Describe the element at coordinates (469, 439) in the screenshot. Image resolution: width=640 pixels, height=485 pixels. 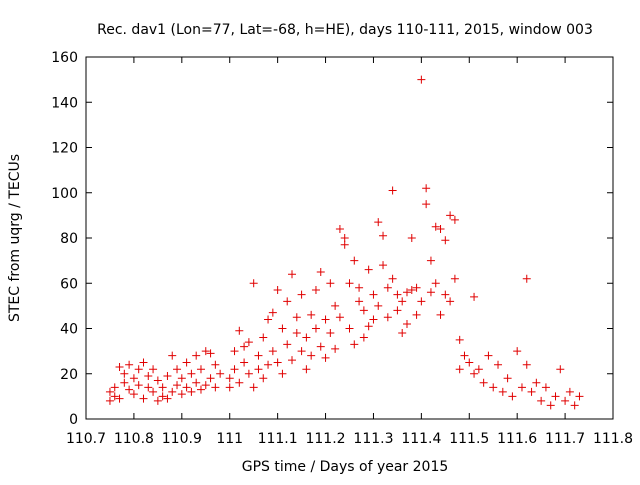
I see `x-tick-label: 111.5` at that location.